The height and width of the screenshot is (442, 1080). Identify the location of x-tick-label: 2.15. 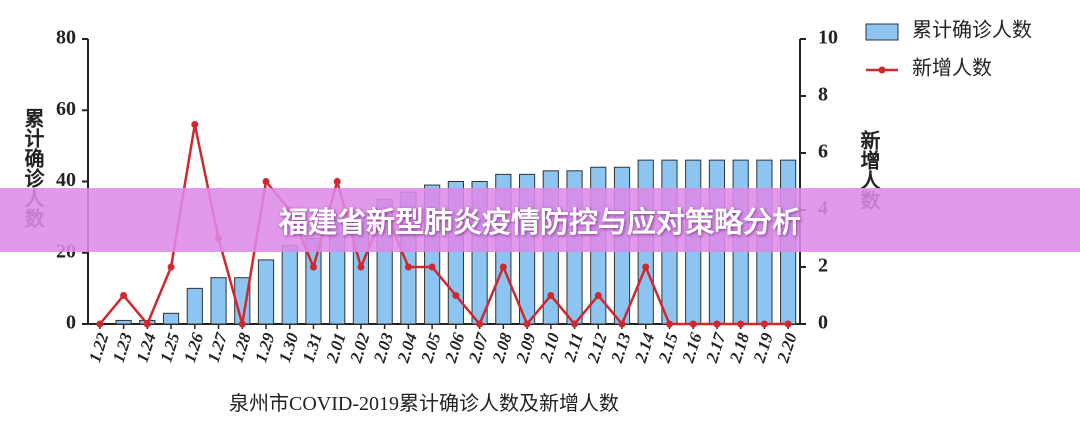
(668, 348).